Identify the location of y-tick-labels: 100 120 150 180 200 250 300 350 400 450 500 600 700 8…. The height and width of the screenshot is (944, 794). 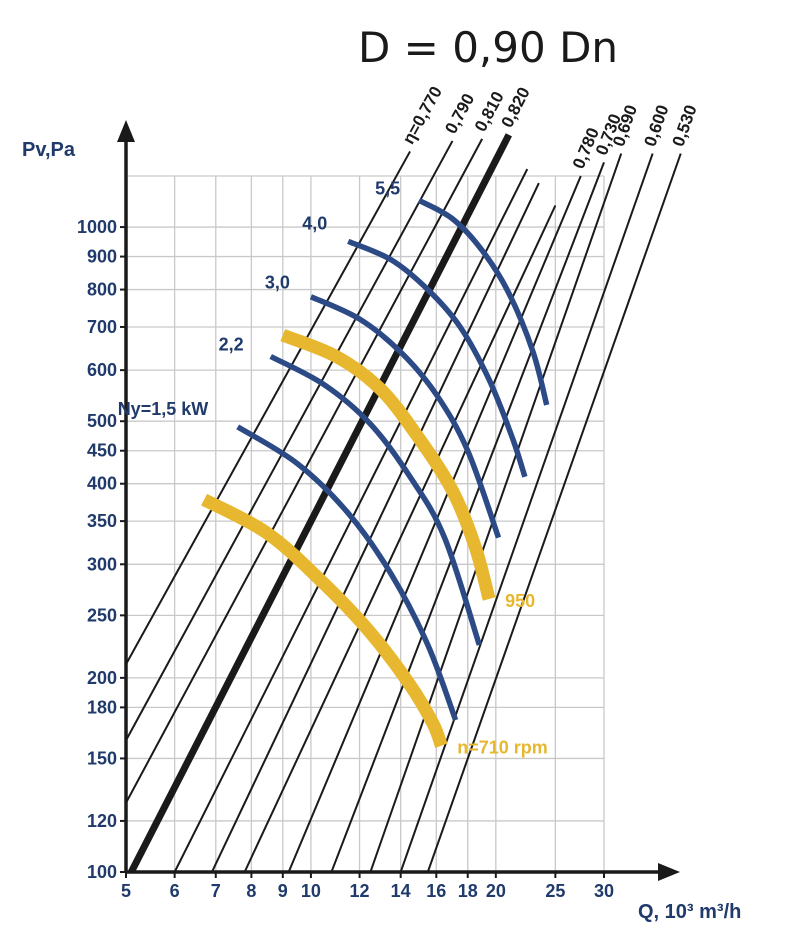
(97, 549).